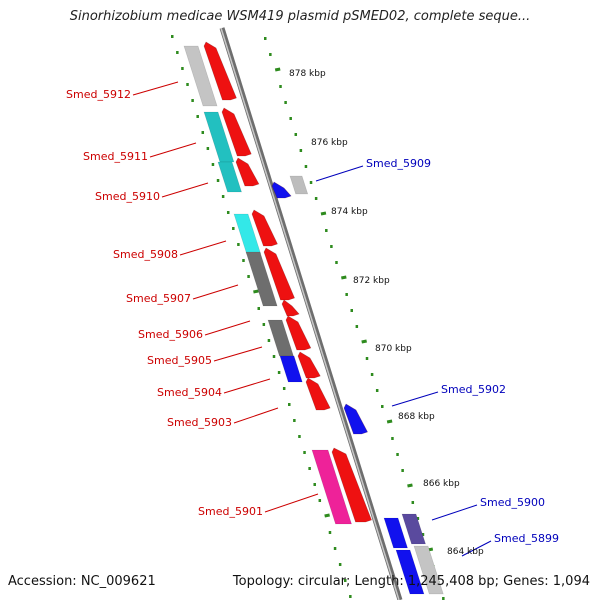 This screenshot has width=600, height=600. What do you see at coordinates (98, 94) in the screenshot?
I see `gene-label-smed-5912: Smed_5912` at bounding box center [98, 94].